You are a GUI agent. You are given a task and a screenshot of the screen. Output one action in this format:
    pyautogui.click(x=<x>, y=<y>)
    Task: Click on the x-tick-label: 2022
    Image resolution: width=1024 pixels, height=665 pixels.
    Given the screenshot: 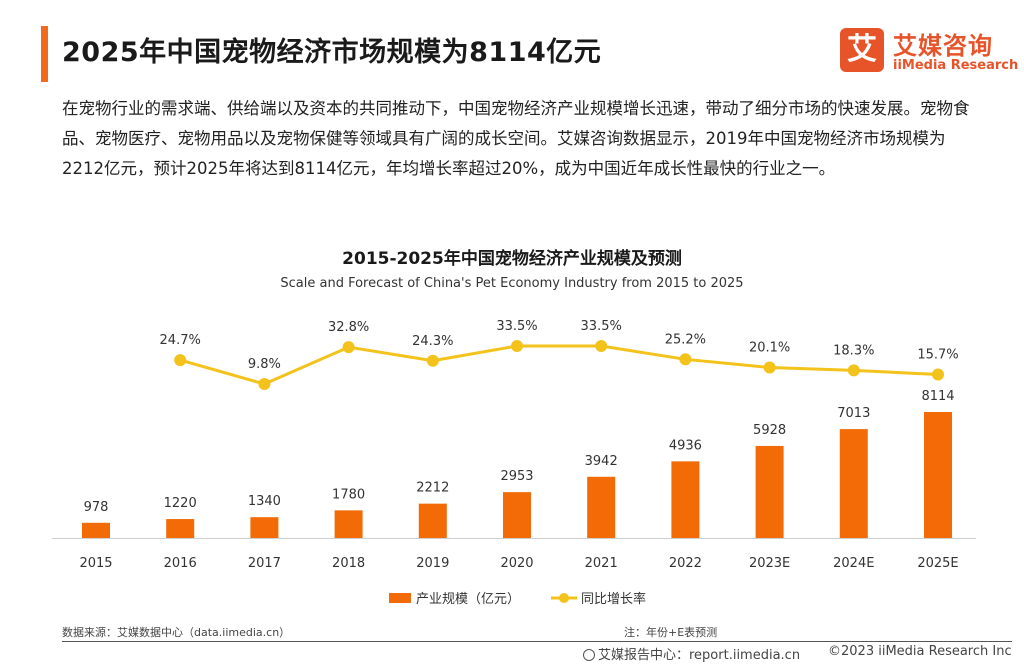 What is the action you would take?
    pyautogui.click(x=685, y=563)
    